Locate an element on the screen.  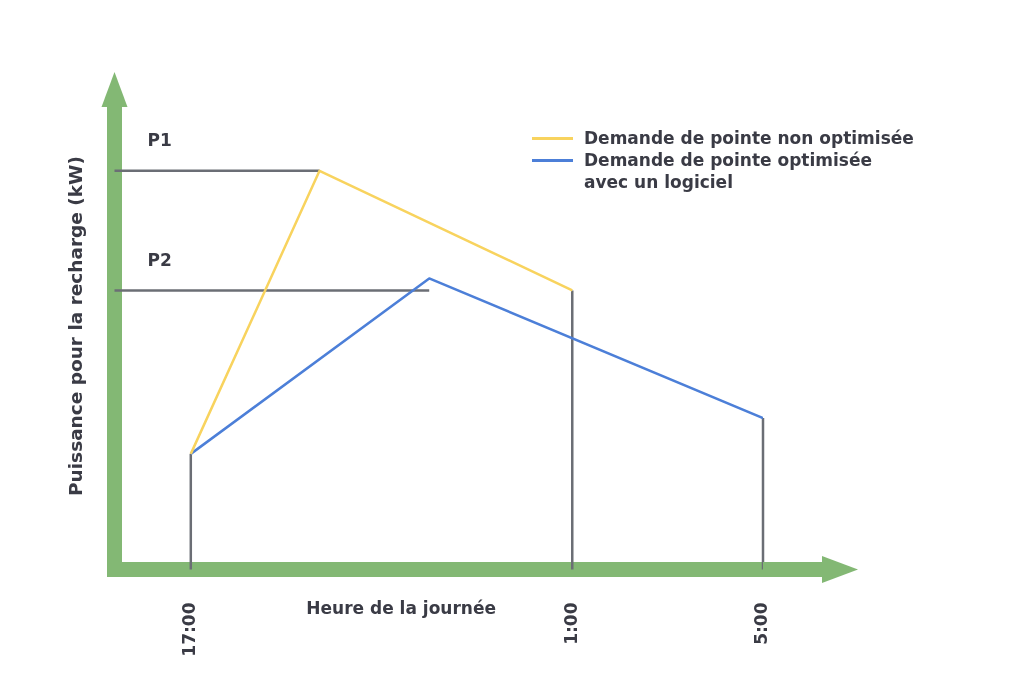
y-axis-title: Puissance pour la recharge (kW) is located at coordinates (75, 326).